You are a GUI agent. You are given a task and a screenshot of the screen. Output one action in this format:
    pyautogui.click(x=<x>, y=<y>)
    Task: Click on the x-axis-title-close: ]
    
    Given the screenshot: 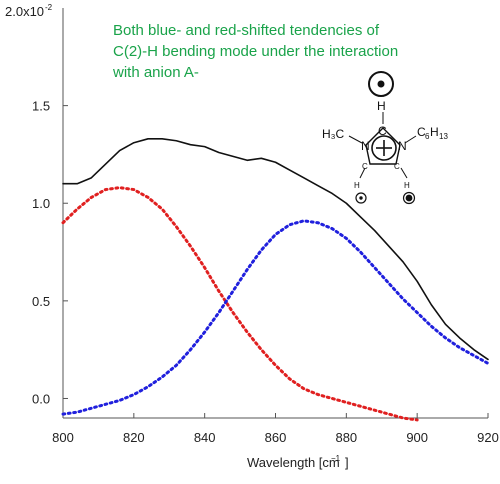 What is the action you would take?
    pyautogui.click(x=347, y=462)
    